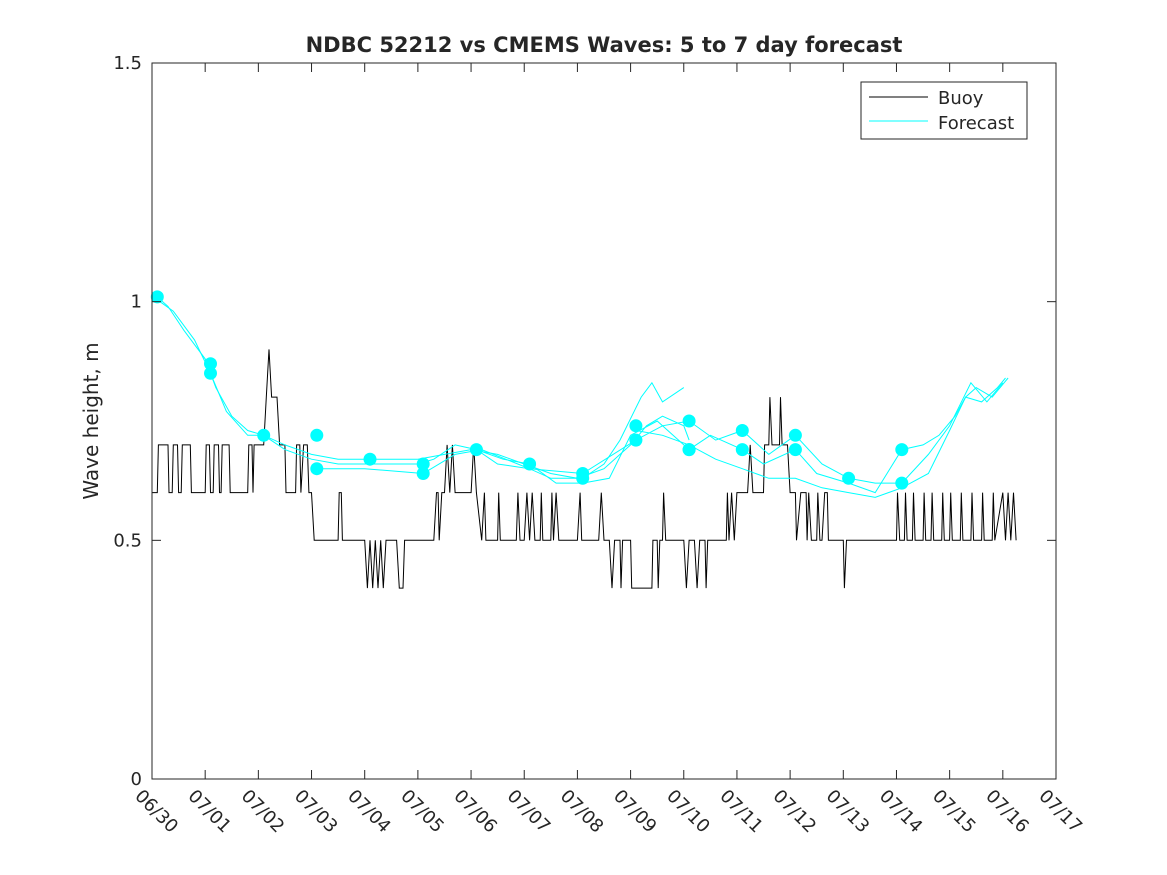 The height and width of the screenshot is (875, 1167). I want to click on legend-label-buoy: Buoy, so click(961, 98).